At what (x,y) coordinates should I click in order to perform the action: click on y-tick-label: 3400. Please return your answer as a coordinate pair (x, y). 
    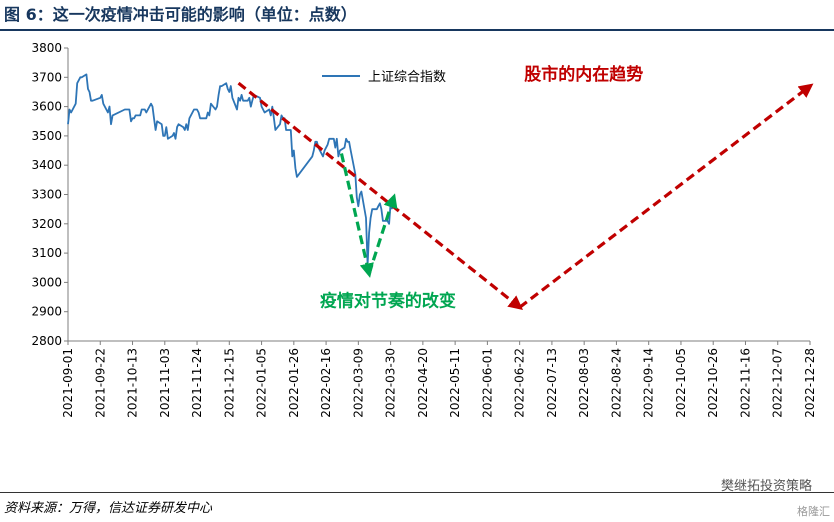
    Looking at the image, I should click on (46, 165).